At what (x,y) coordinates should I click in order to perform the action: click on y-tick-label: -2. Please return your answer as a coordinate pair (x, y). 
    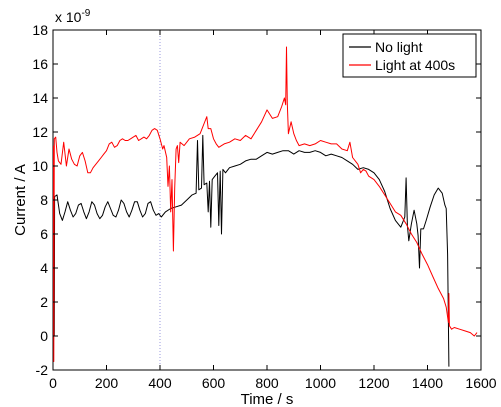
    Looking at the image, I should click on (42, 370).